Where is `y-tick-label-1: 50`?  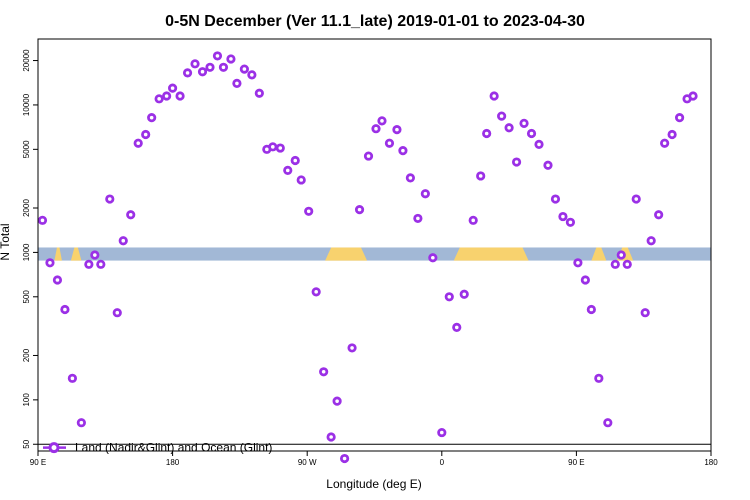
y-tick-label-1: 50 is located at coordinates (26, 443).